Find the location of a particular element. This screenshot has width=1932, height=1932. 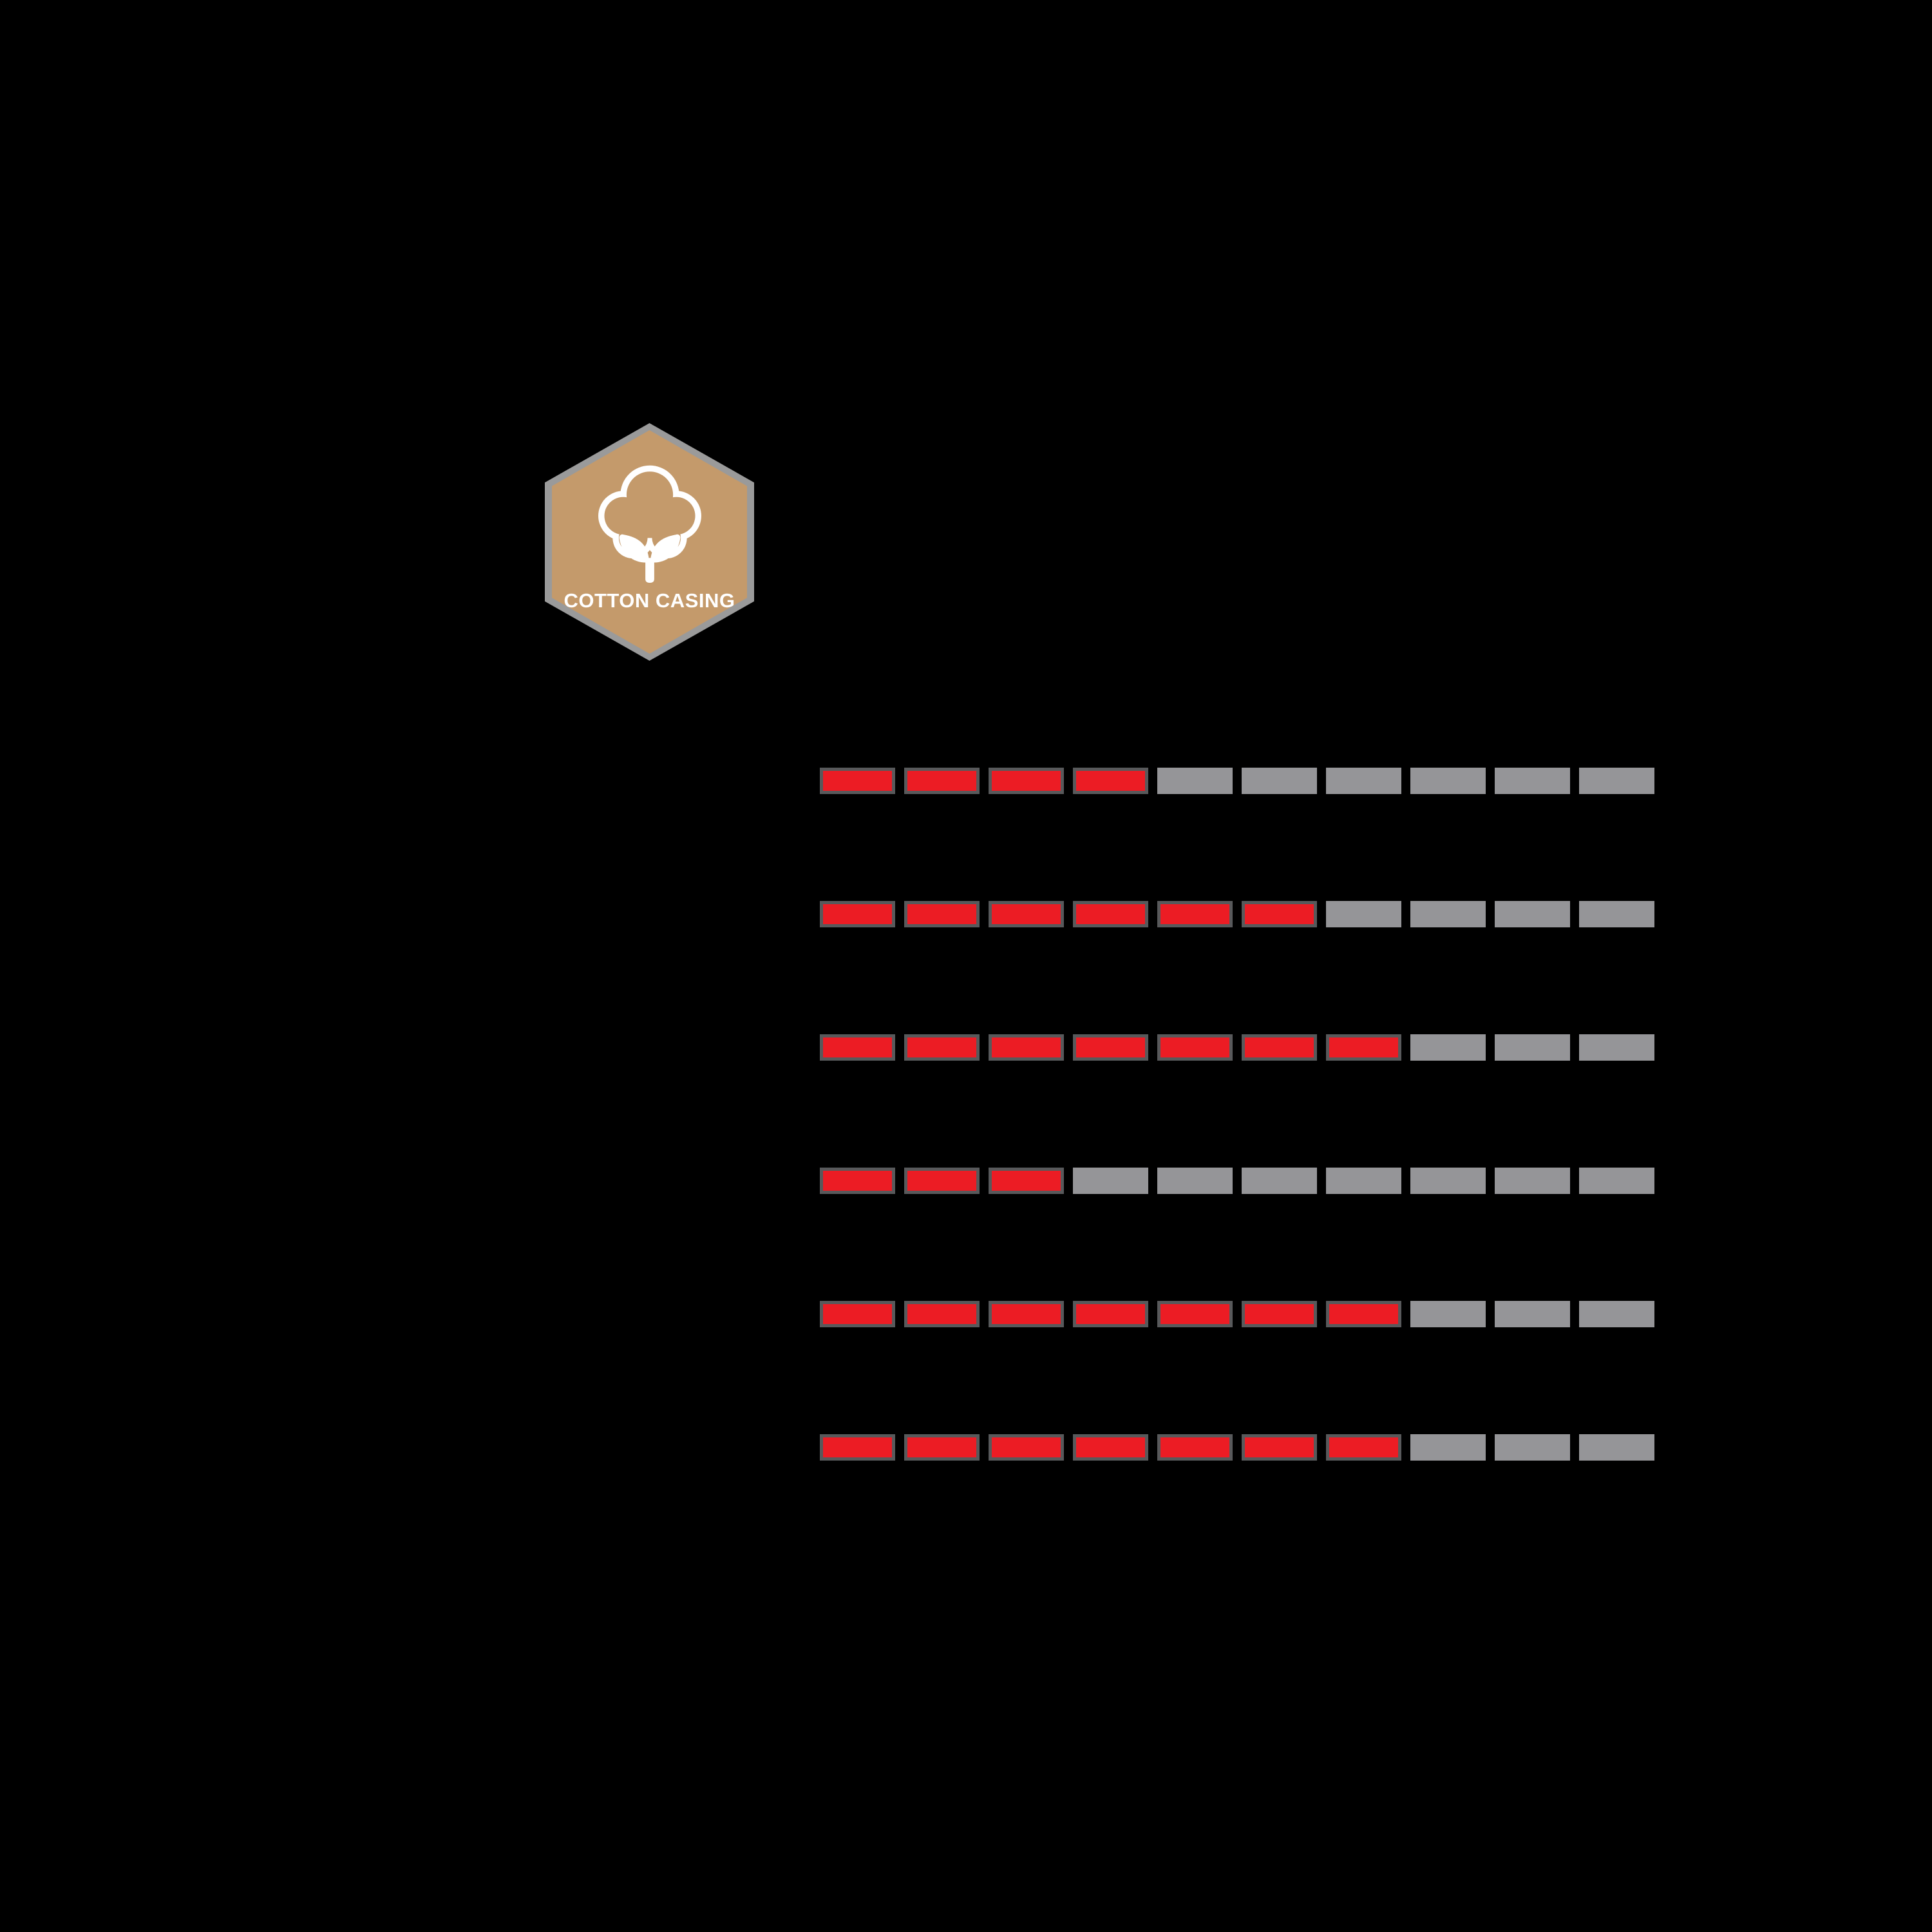

cotton-boll-icon is located at coordinates (650, 524).